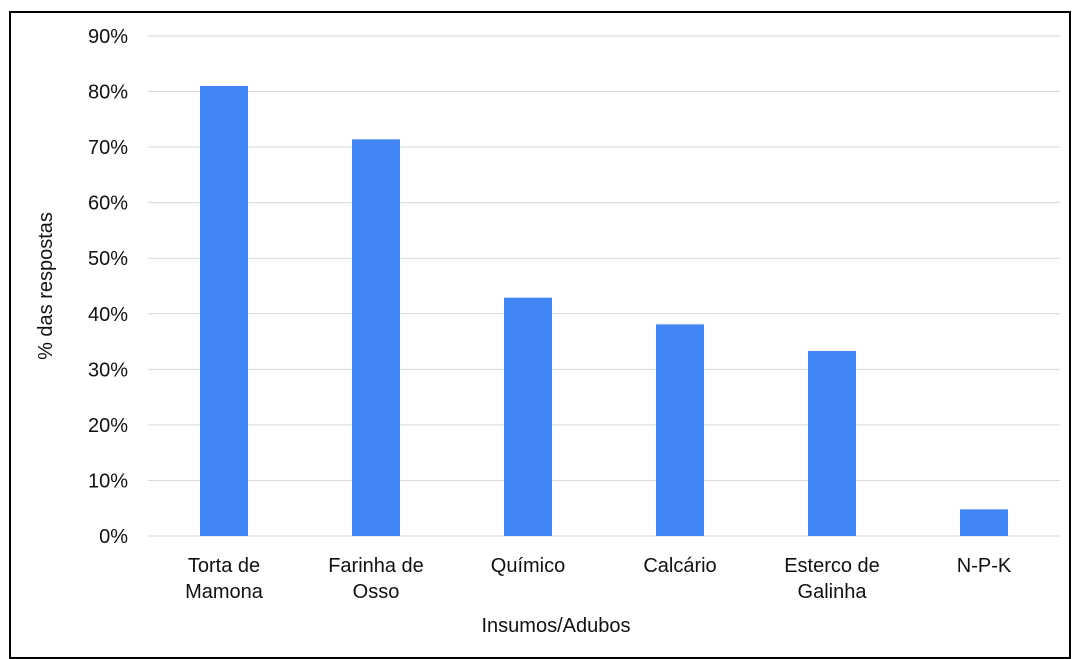 The height and width of the screenshot is (659, 1072). I want to click on x-tick-label: Químico, so click(528, 566).